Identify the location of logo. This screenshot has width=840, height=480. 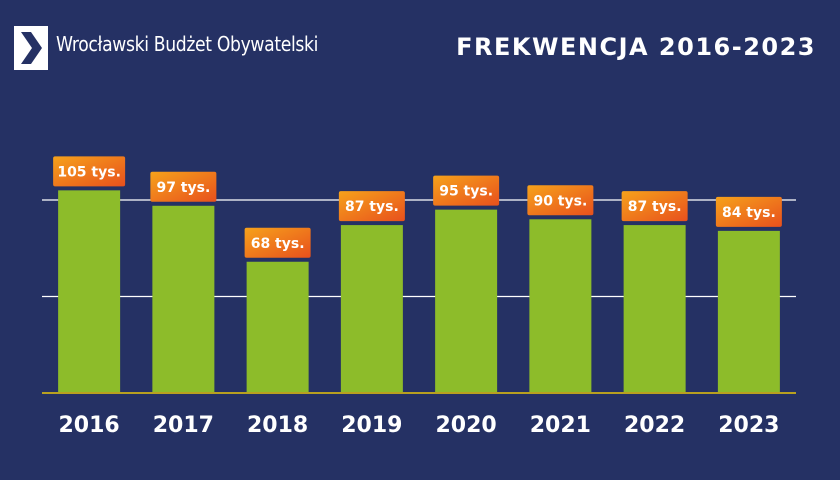
(31, 48).